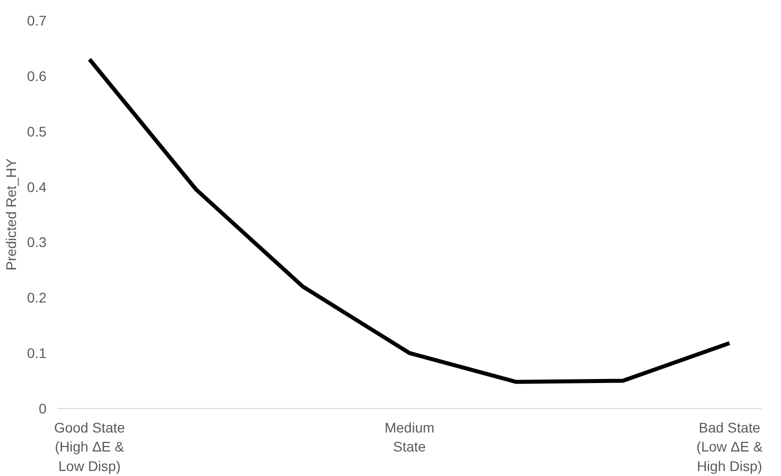 The width and height of the screenshot is (781, 476). I want to click on y-tick-label: 0.7, so click(37, 20).